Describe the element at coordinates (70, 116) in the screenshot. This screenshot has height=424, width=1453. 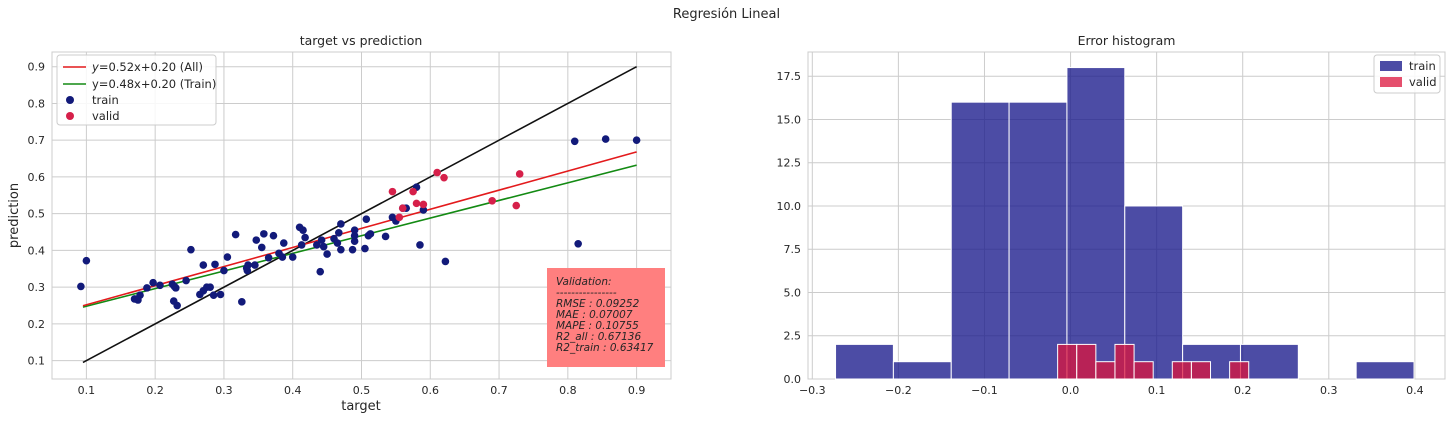
I see `legend-valid-marker` at that location.